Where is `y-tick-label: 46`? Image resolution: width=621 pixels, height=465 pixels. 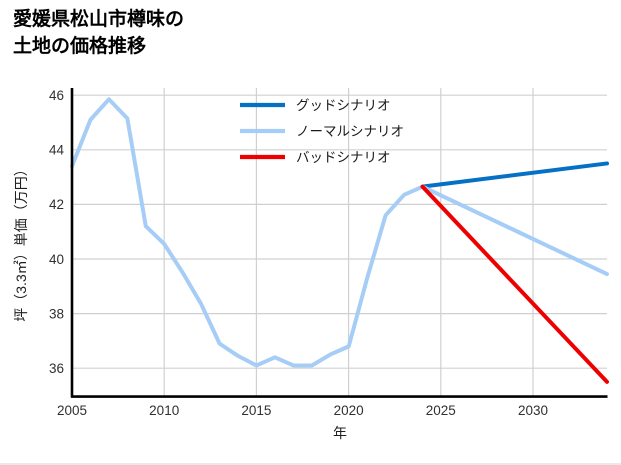
y-tick-label: 46 is located at coordinates (56, 95).